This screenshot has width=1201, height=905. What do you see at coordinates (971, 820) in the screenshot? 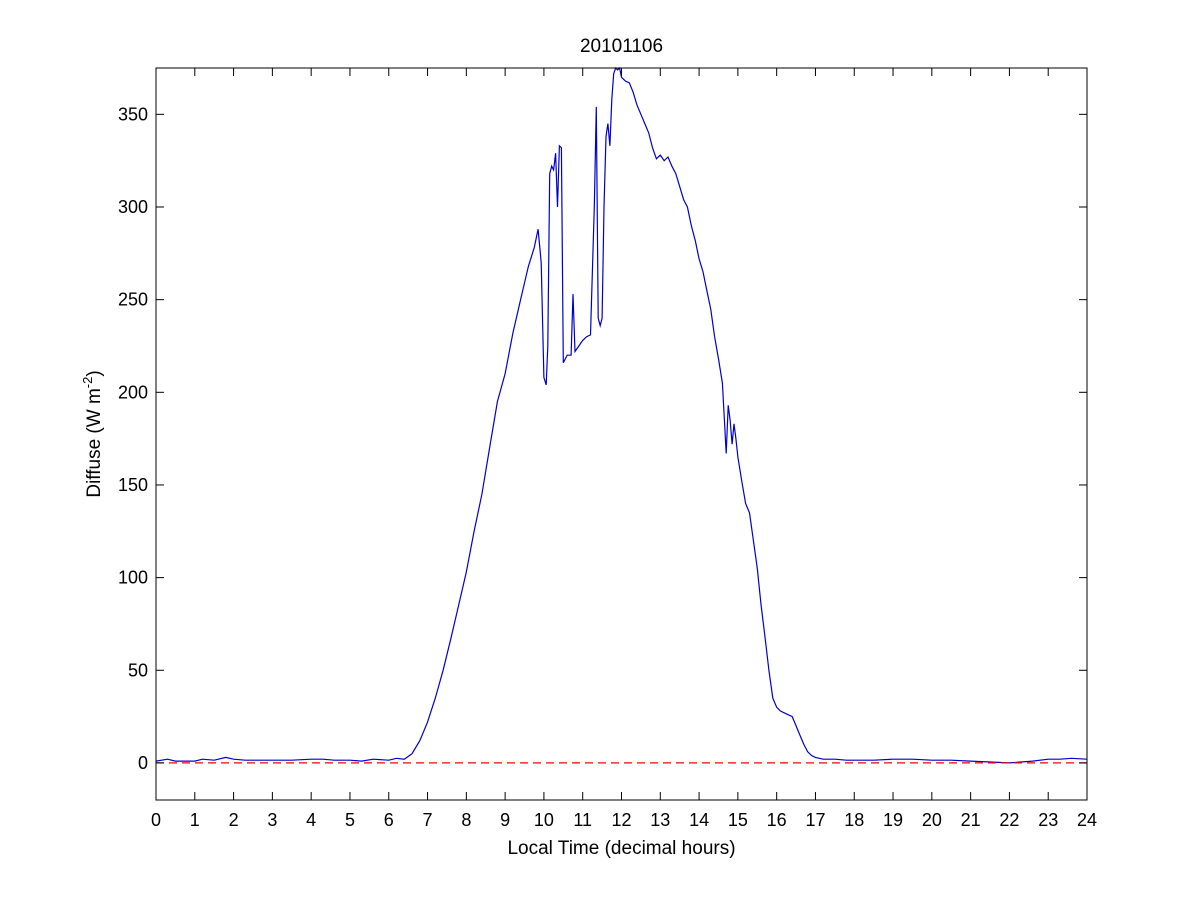
I see `x-tick-label: 21` at bounding box center [971, 820].